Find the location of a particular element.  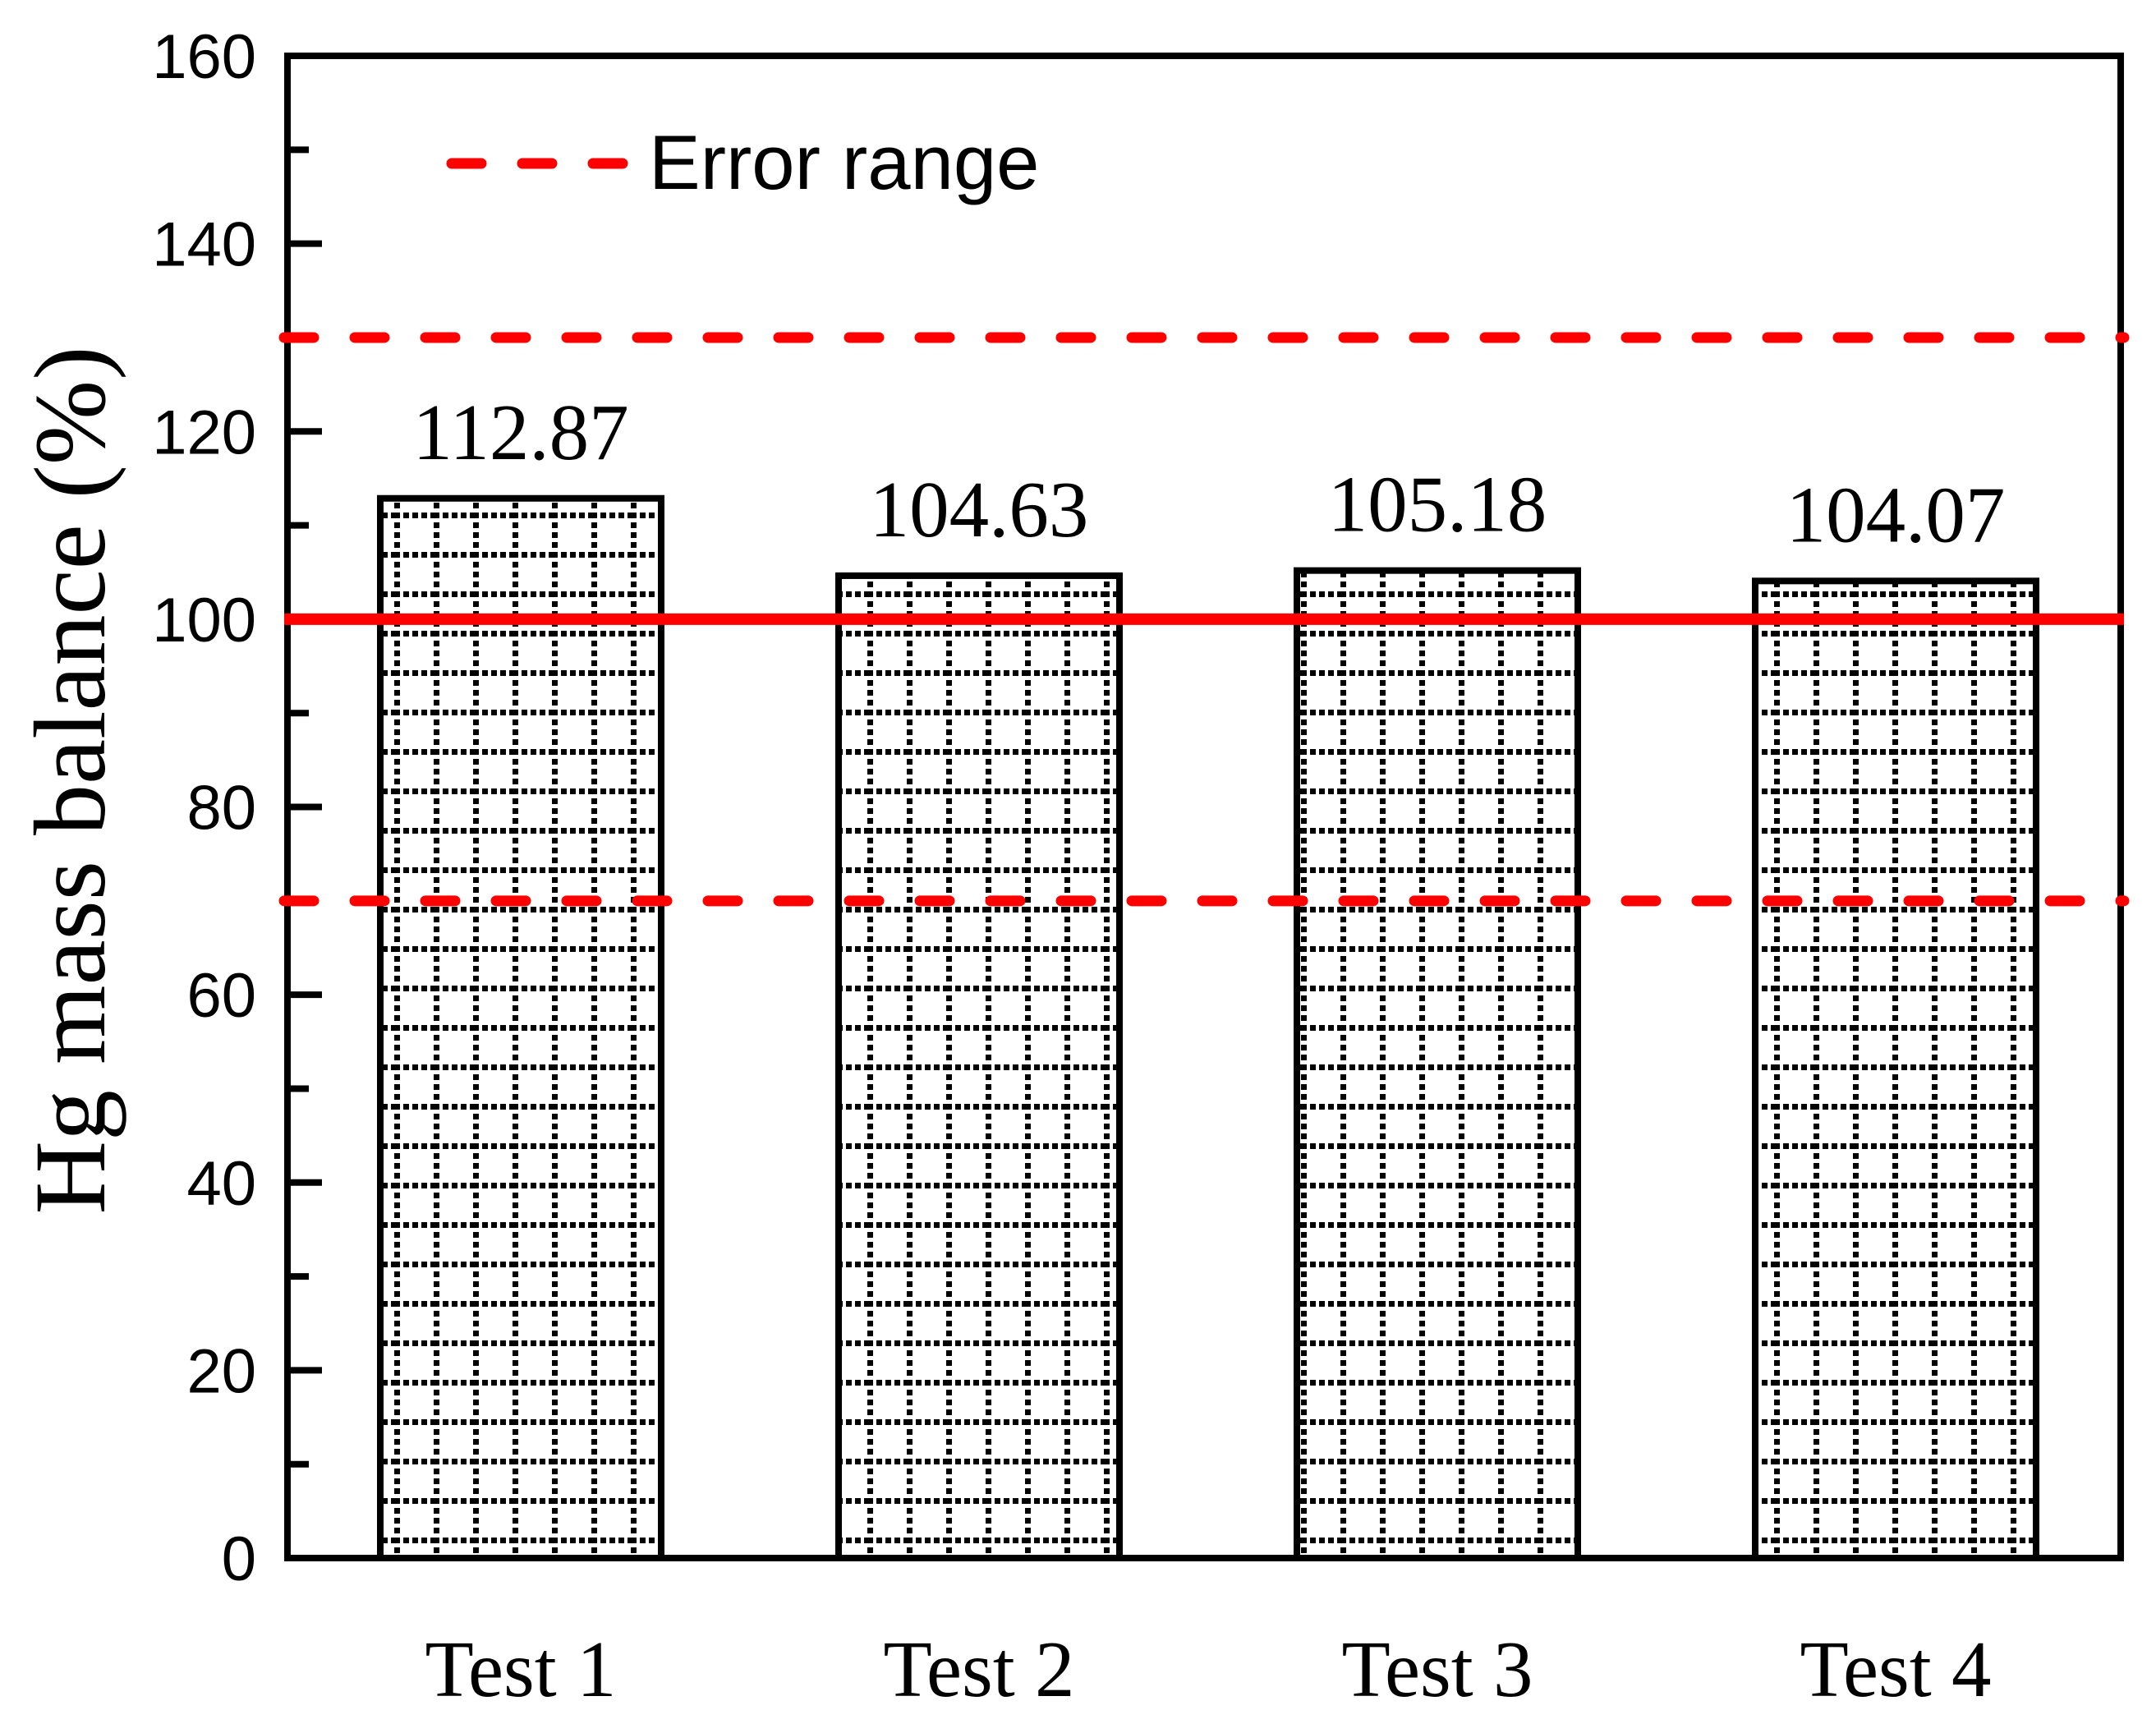

x-category-label: Test 2 is located at coordinates (979, 1669).